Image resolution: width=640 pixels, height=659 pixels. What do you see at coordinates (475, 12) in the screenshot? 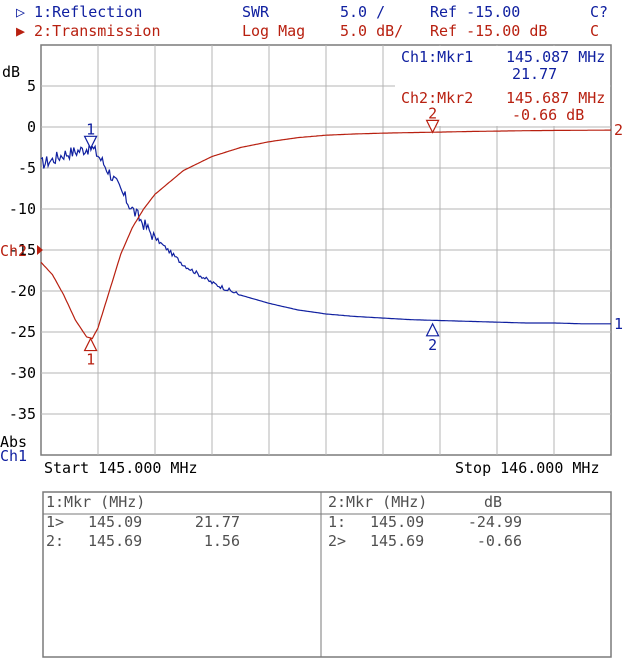
I see `ch1-reference: Ref -15.00` at bounding box center [475, 12].